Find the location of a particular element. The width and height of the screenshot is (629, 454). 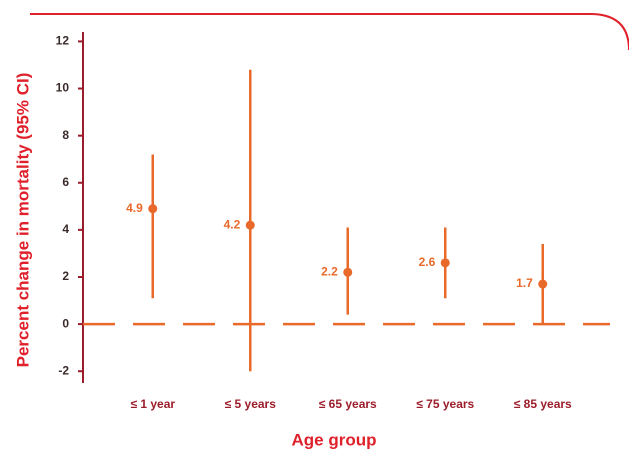

value-label: 1.7 is located at coordinates (524, 283).